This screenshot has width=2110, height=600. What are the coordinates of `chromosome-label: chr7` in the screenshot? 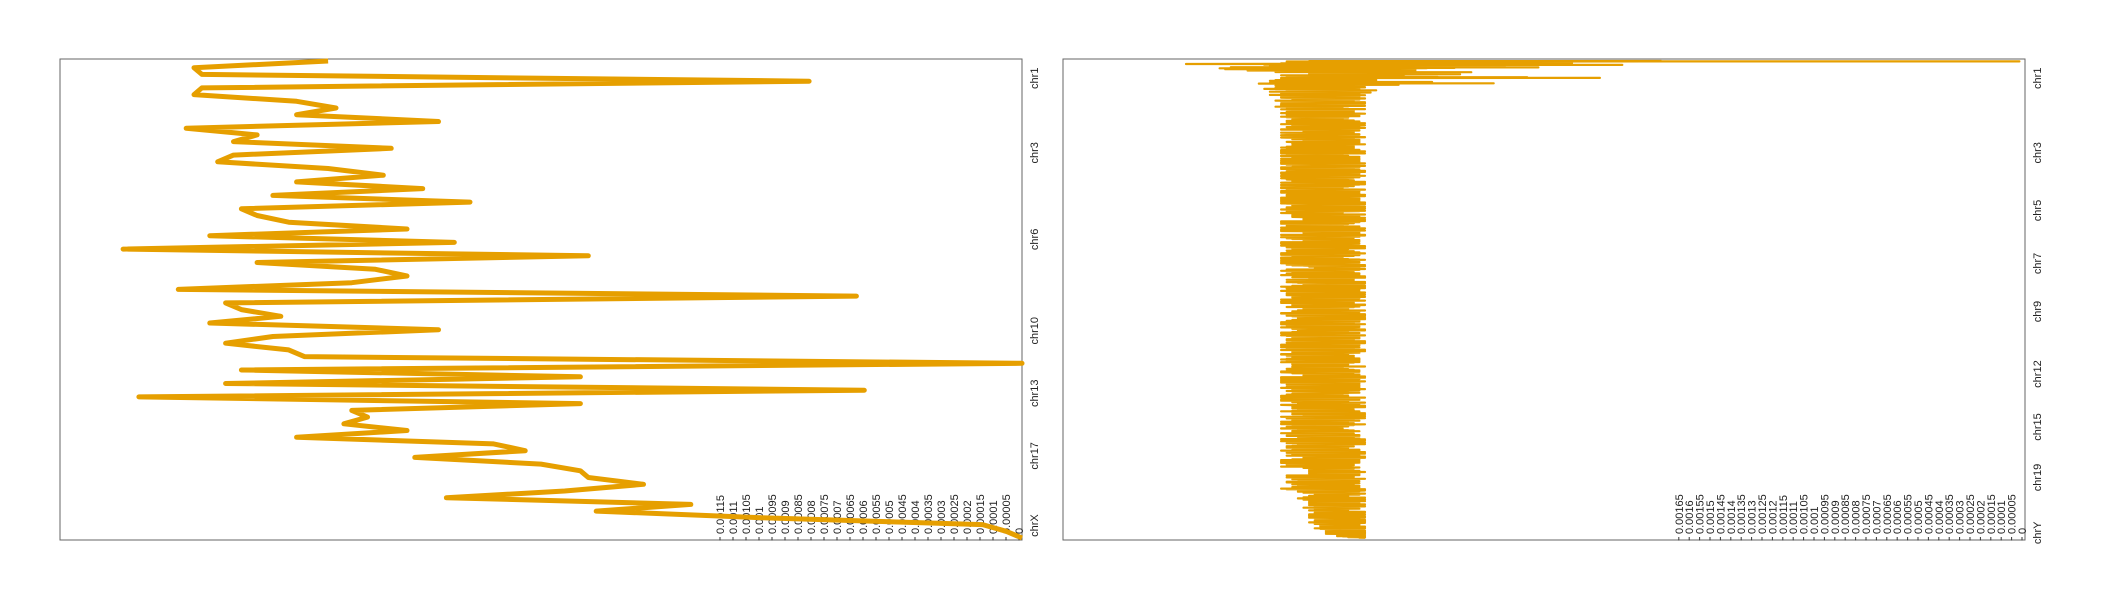 It's located at (2038, 263).